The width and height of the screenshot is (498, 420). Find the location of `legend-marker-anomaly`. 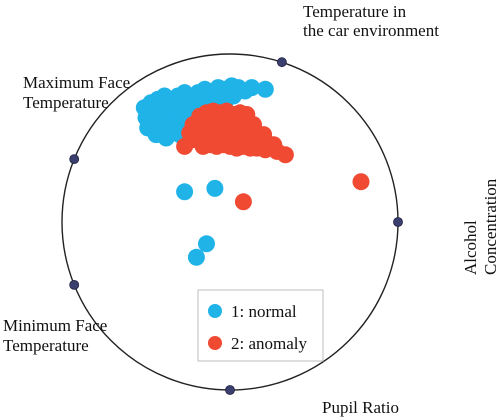

legend-marker-anomaly is located at coordinates (215, 343).